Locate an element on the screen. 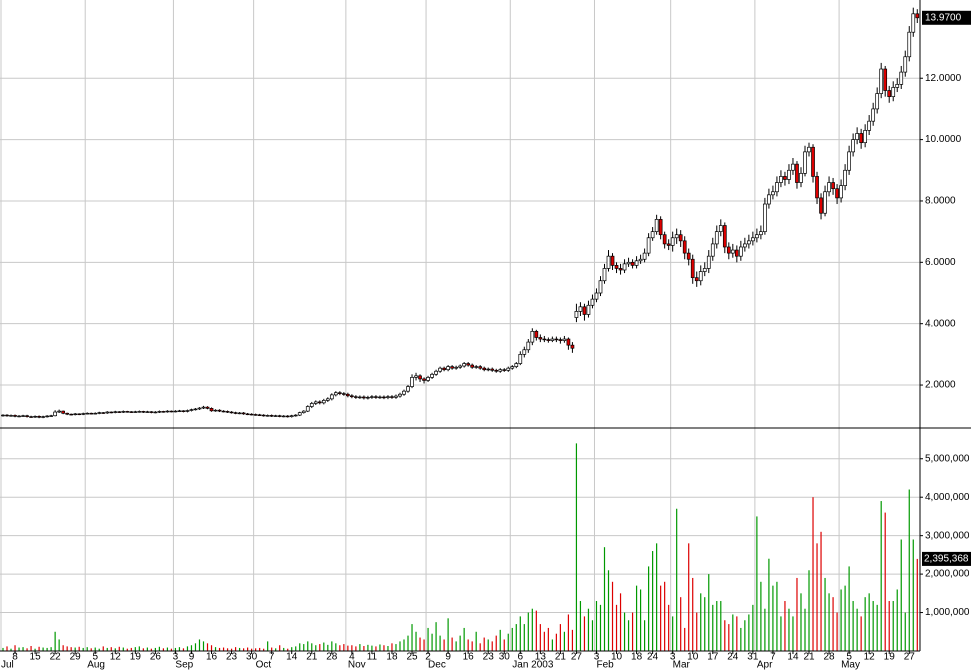 The width and height of the screenshot is (971, 670). month-label: Jan 2003 is located at coordinates (533, 665).